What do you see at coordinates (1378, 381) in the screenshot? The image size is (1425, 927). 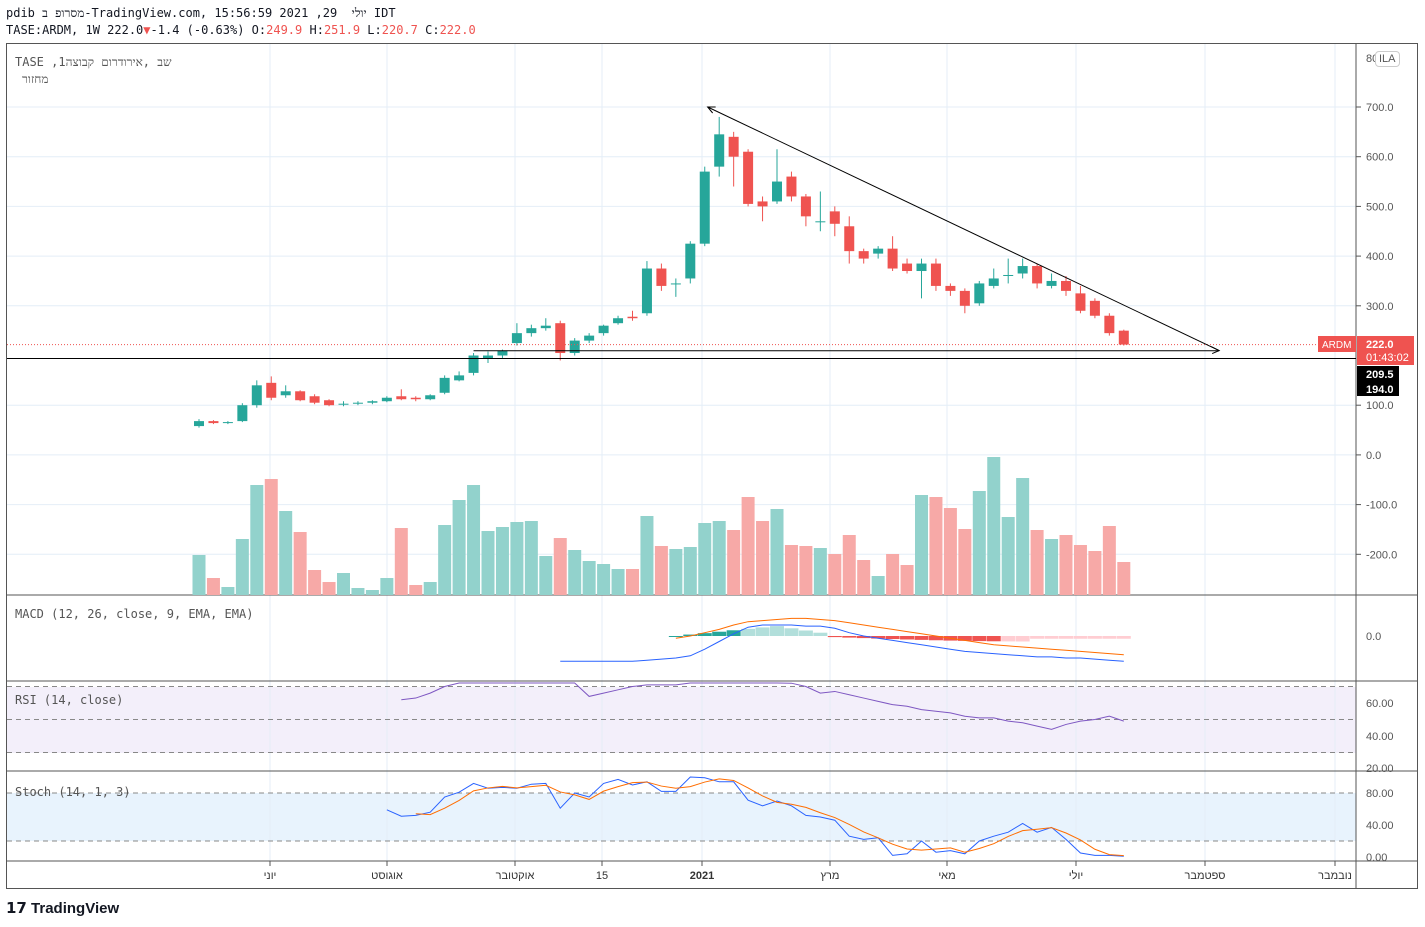 I see `level-tags` at bounding box center [1378, 381].